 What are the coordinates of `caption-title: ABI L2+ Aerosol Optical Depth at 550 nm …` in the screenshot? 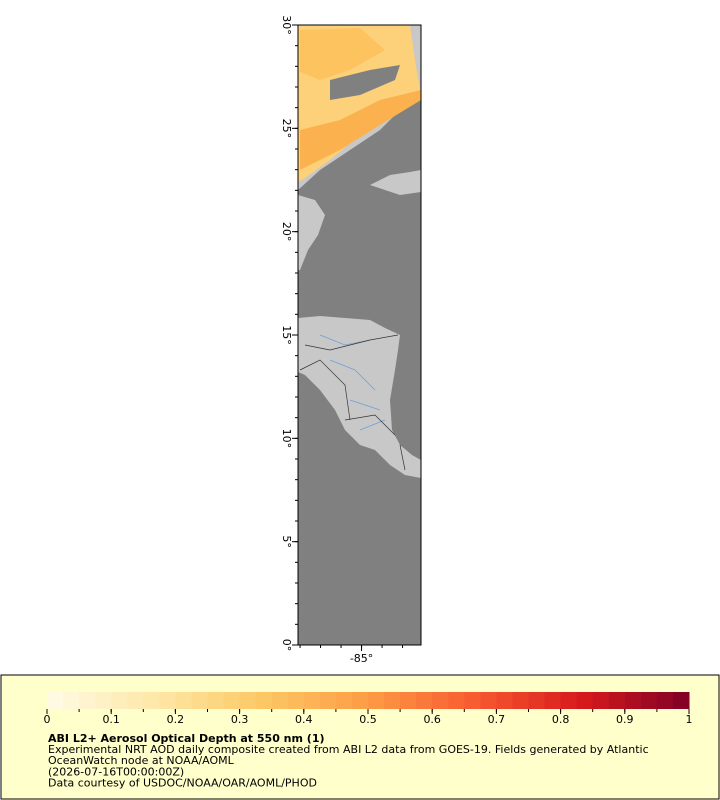 It's located at (186, 738).